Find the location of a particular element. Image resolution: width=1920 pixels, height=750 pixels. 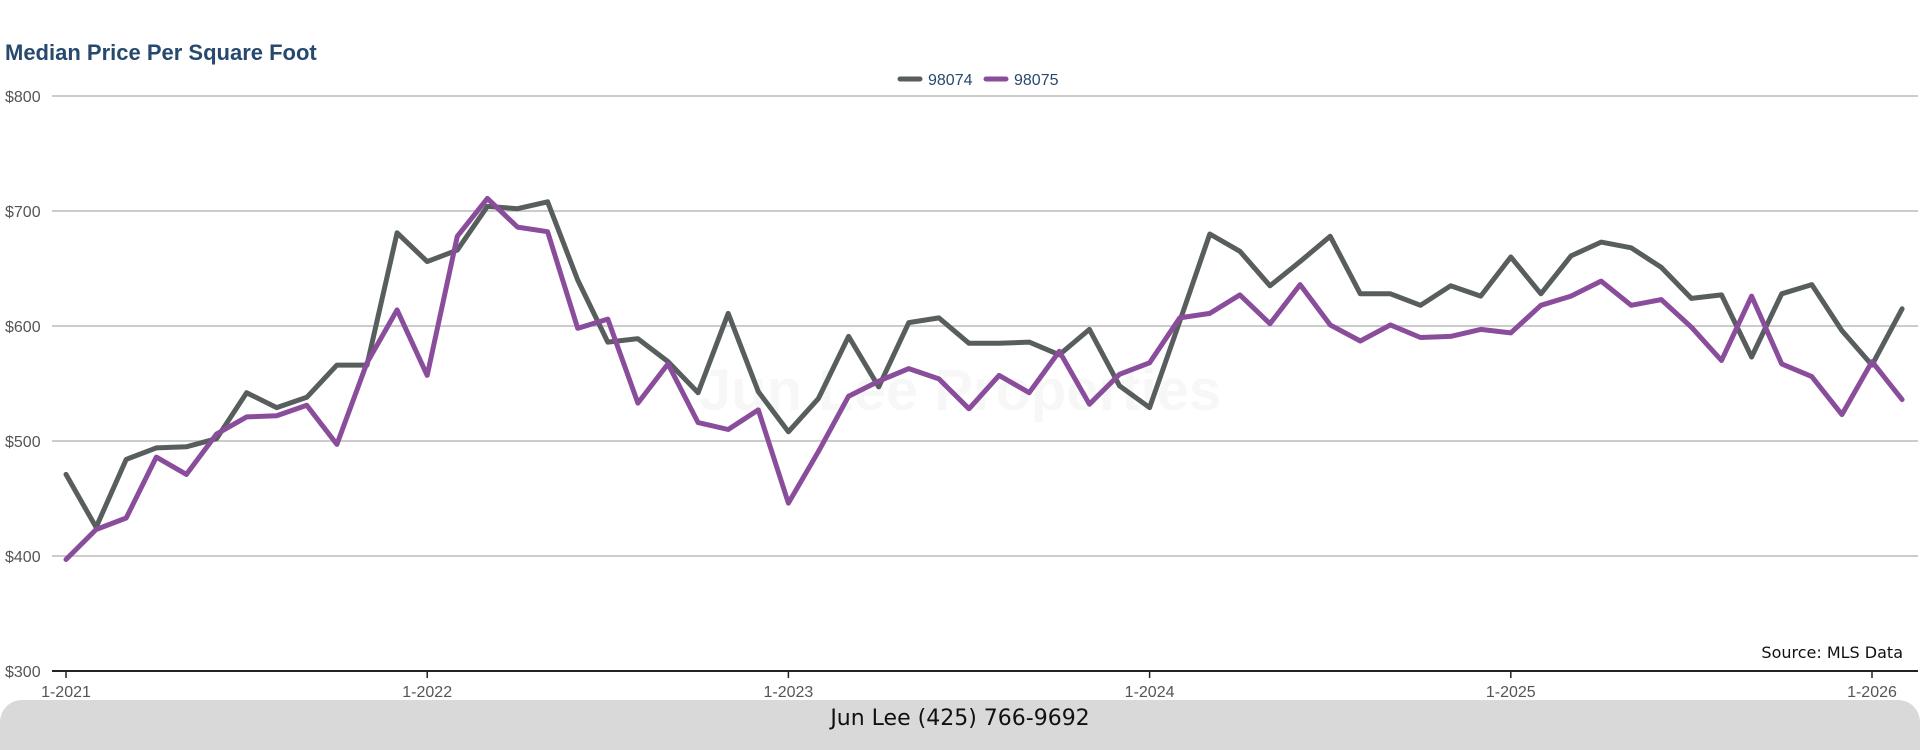

y-tick-label: $400 is located at coordinates (23, 557).